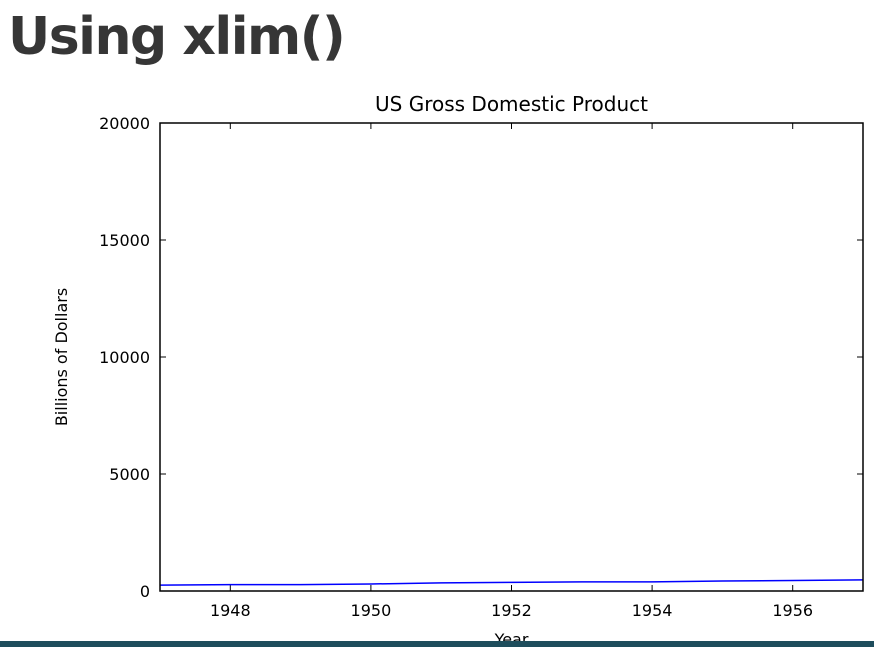  I want to click on footer-bar, so click(437, 644).